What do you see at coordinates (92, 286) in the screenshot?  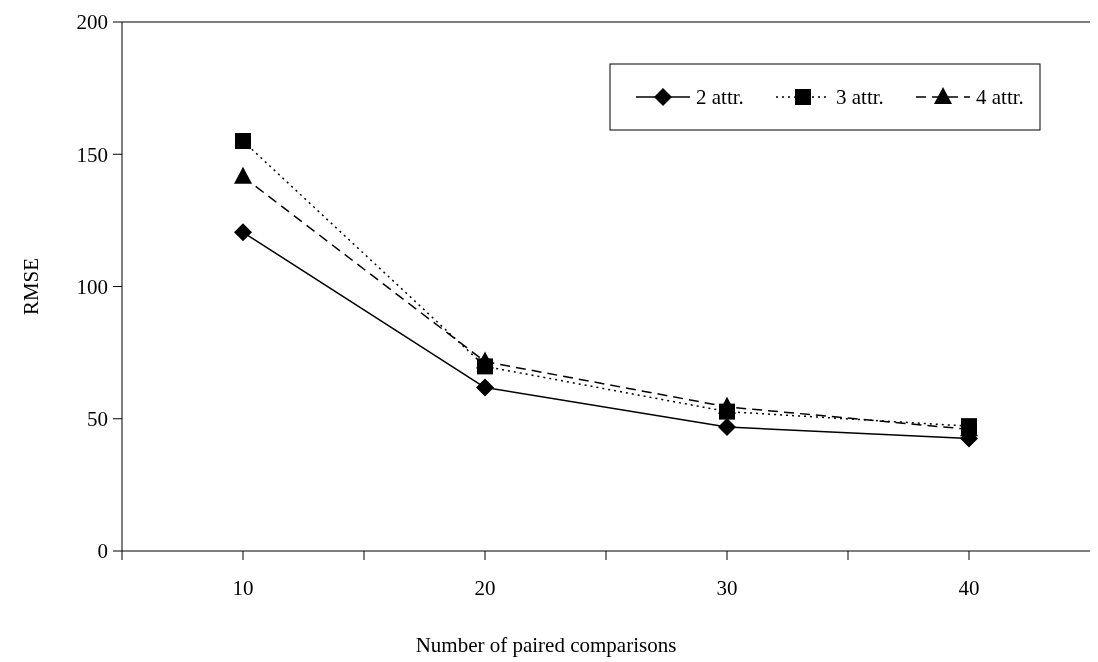 I see `y-tick-label: 100` at bounding box center [92, 286].